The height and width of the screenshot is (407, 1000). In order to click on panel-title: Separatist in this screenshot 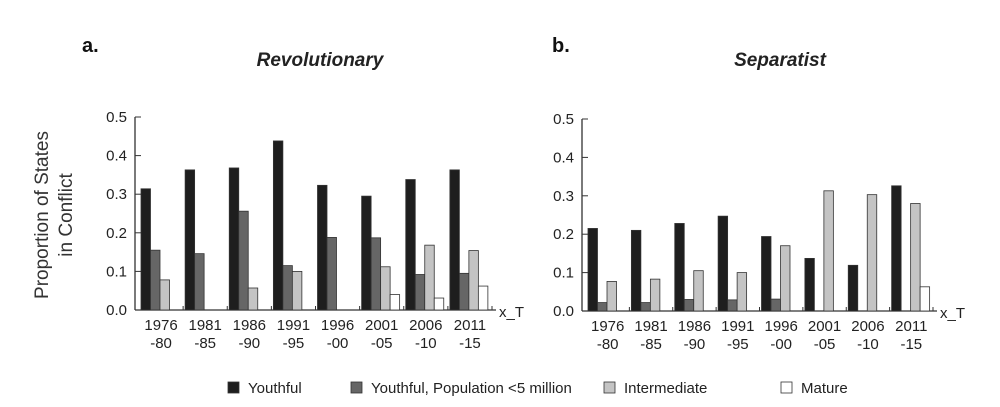, I will do `click(780, 60)`.